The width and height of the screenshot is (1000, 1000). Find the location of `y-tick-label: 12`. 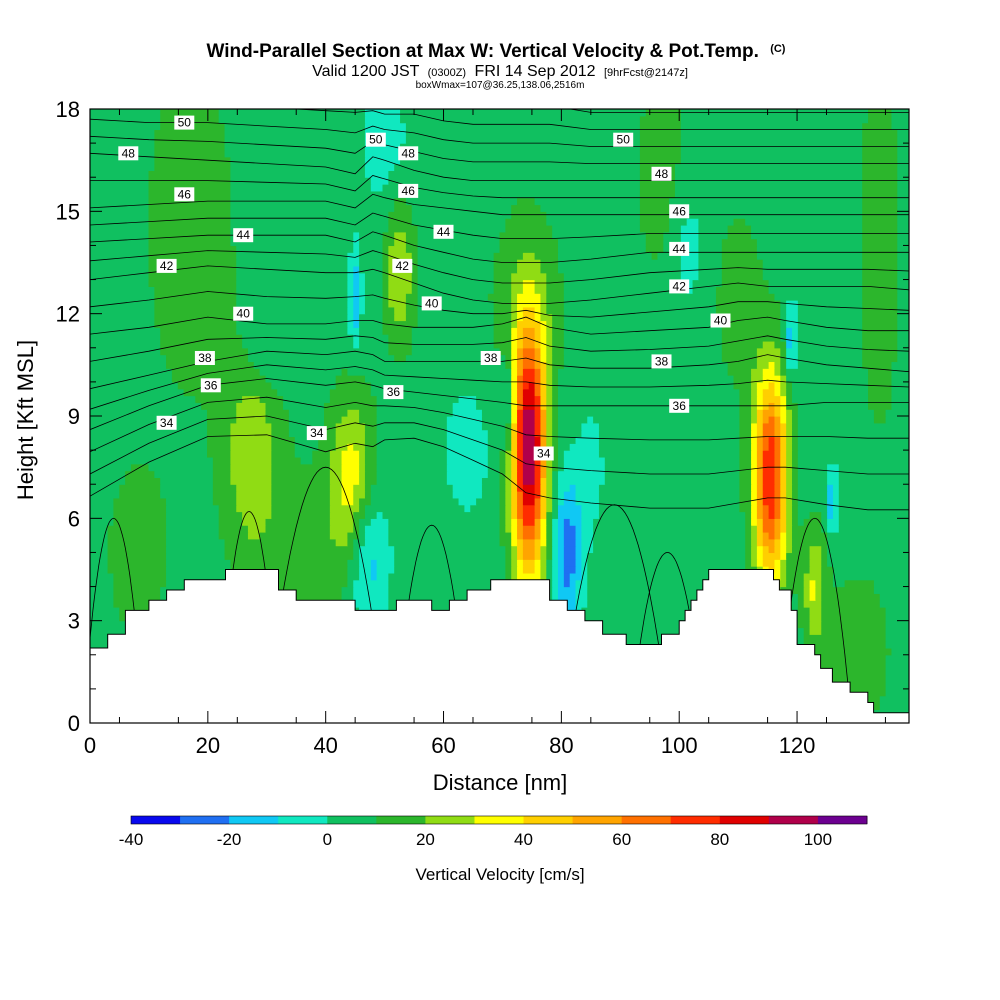

y-tick-label: 12 is located at coordinates (68, 314).